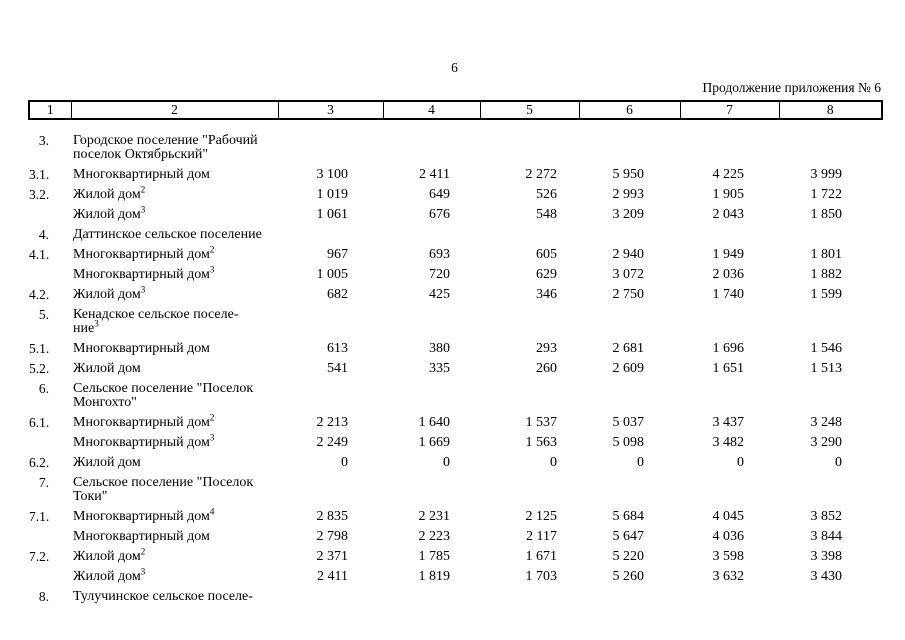 The width and height of the screenshot is (905, 640). I want to click on cell-value: 2 609, so click(628, 368).